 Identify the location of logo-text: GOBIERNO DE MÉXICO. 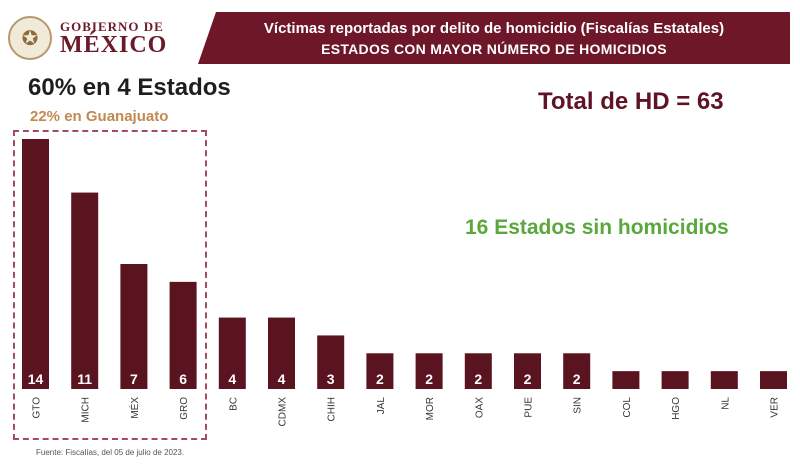
(113, 38).